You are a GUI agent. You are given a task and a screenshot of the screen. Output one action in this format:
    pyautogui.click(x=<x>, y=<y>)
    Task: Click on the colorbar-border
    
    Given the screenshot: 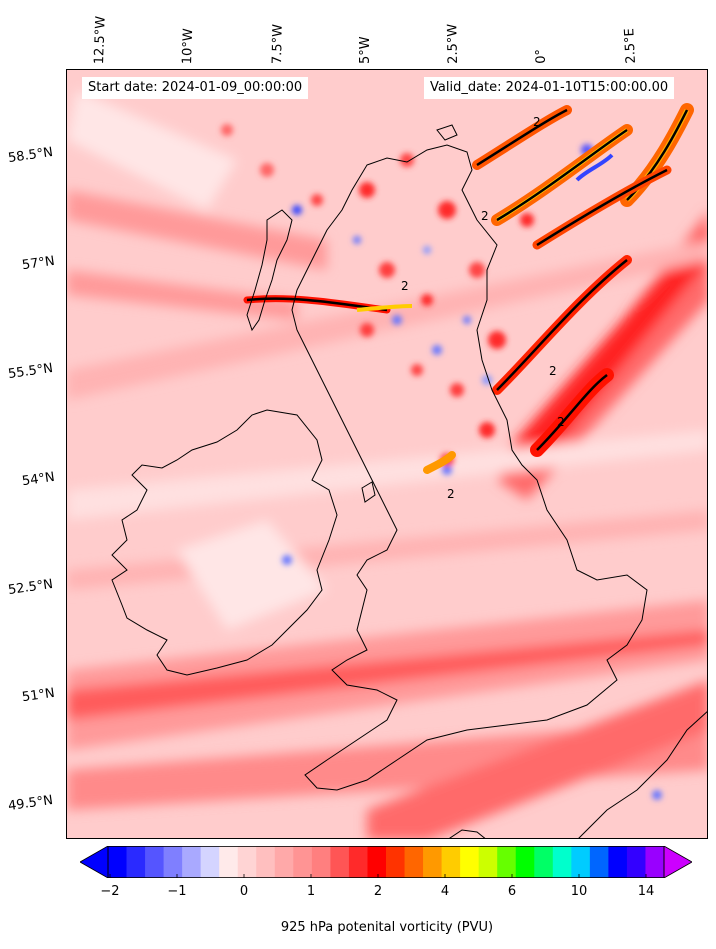 What is the action you would take?
    pyautogui.click(x=386, y=862)
    